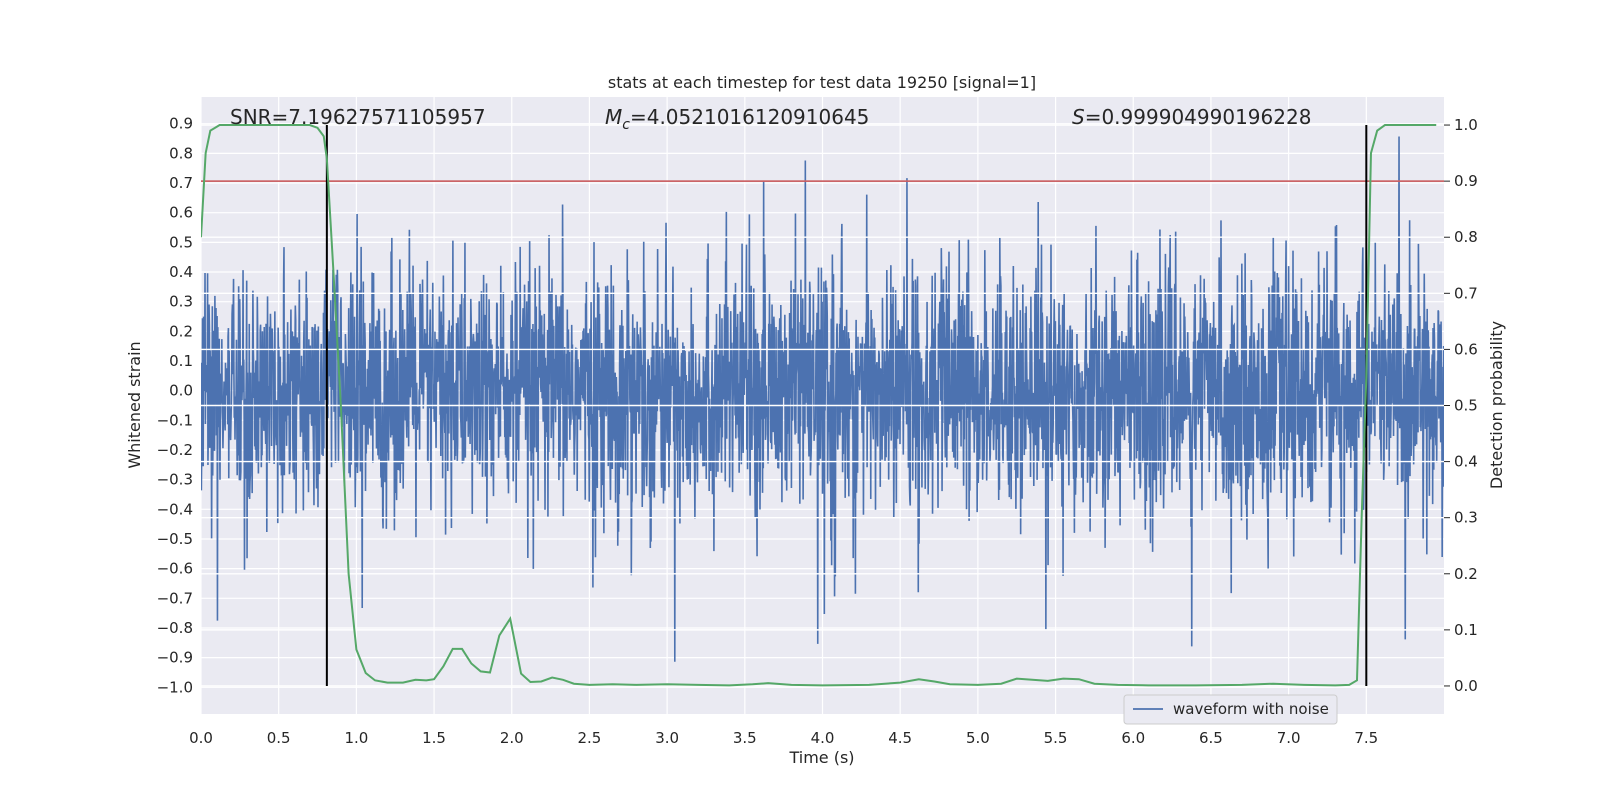 This screenshot has height=800, width=1600. What do you see at coordinates (434, 738) in the screenshot?
I see `x-tick-label: 1.5` at bounding box center [434, 738].